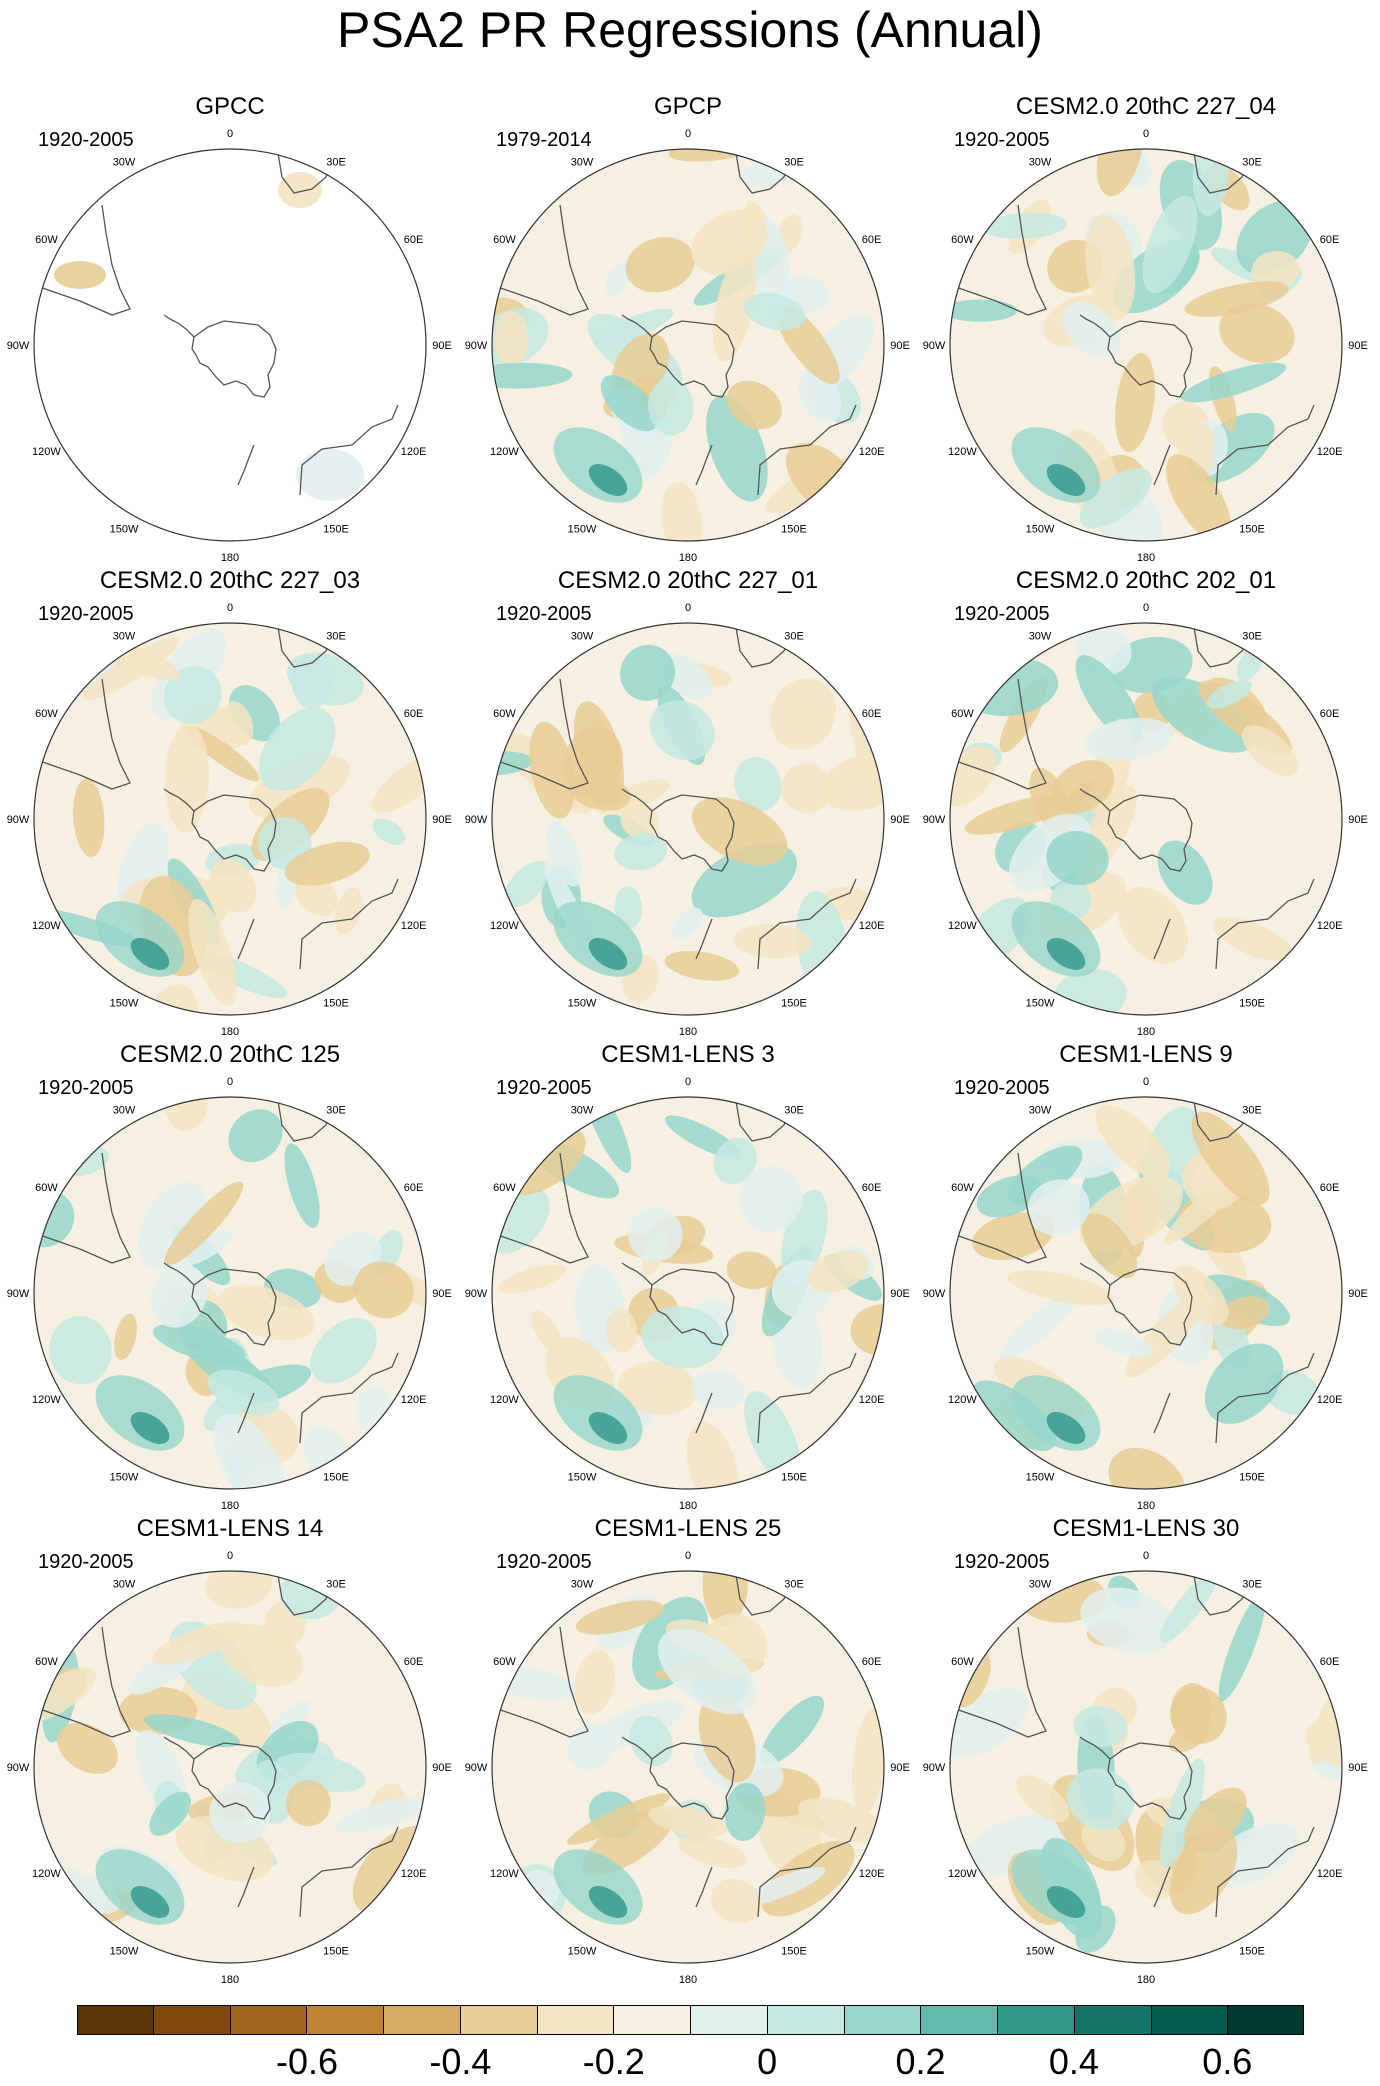 This screenshot has height=2086, width=1380. I want to click on panel-period: 1920-2005, so click(86, 140).